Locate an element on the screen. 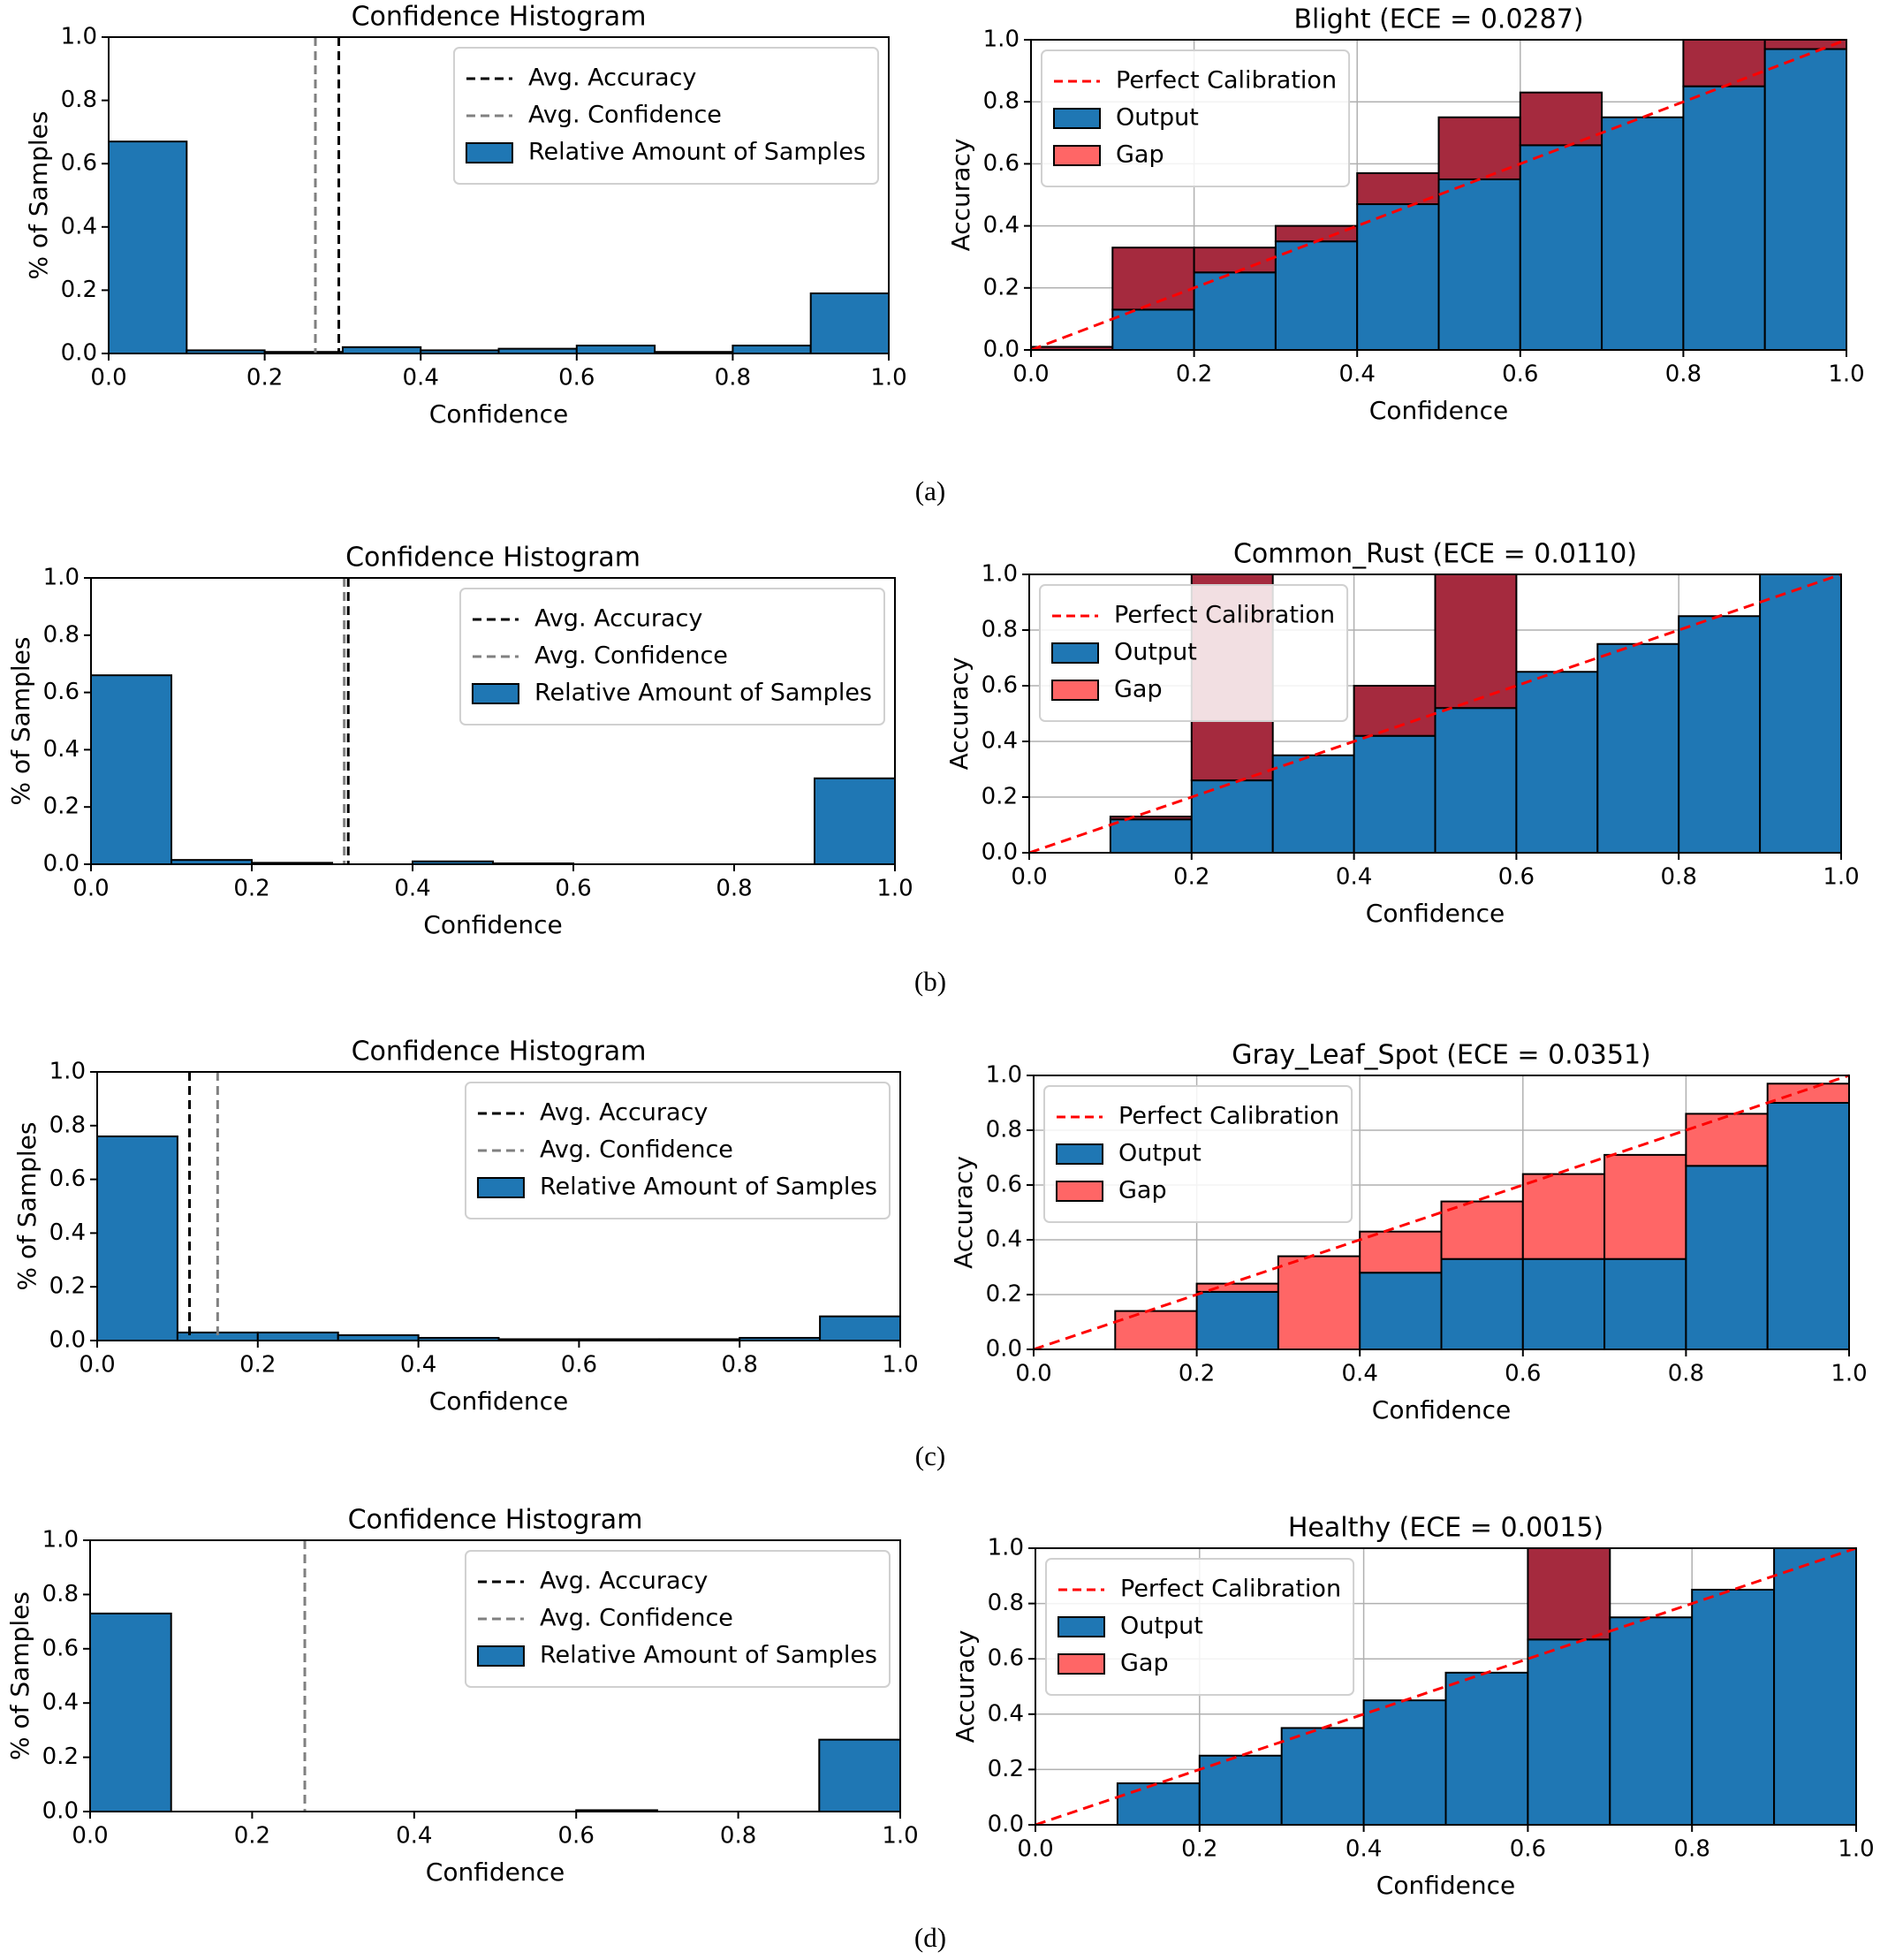  caption: (b) is located at coordinates (930, 982).